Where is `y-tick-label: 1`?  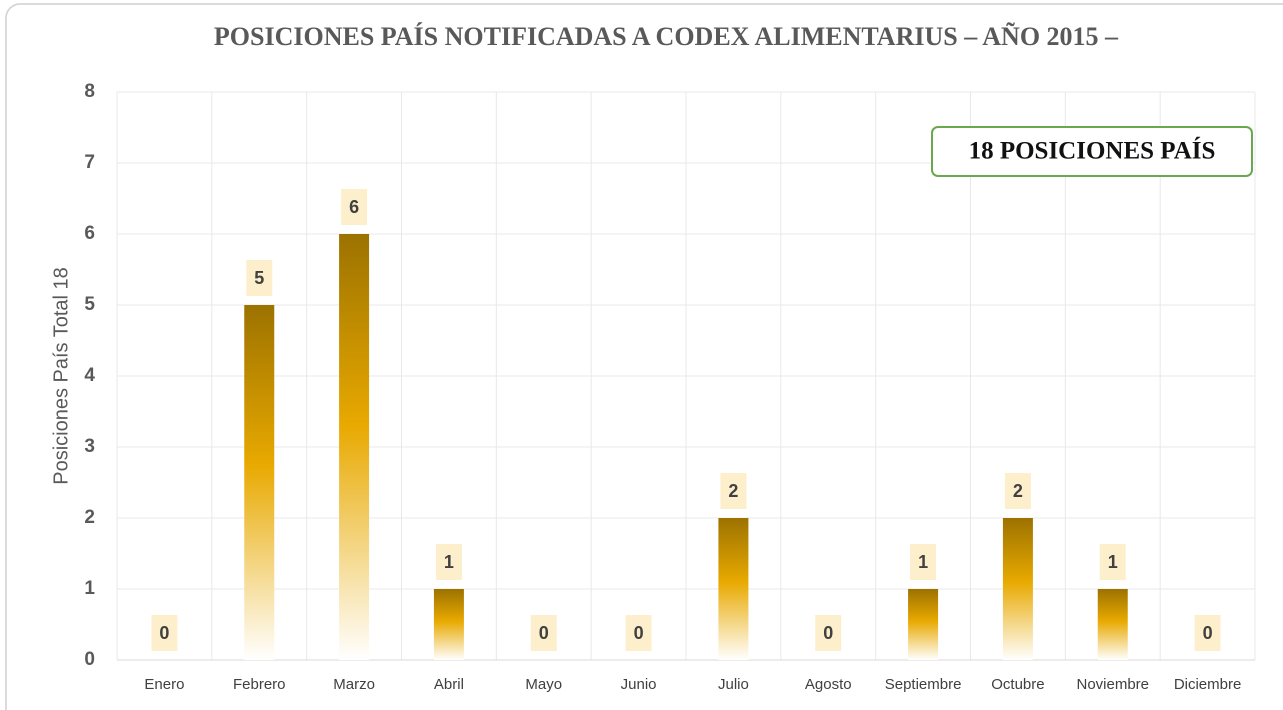
y-tick-label: 1 is located at coordinates (89, 588).